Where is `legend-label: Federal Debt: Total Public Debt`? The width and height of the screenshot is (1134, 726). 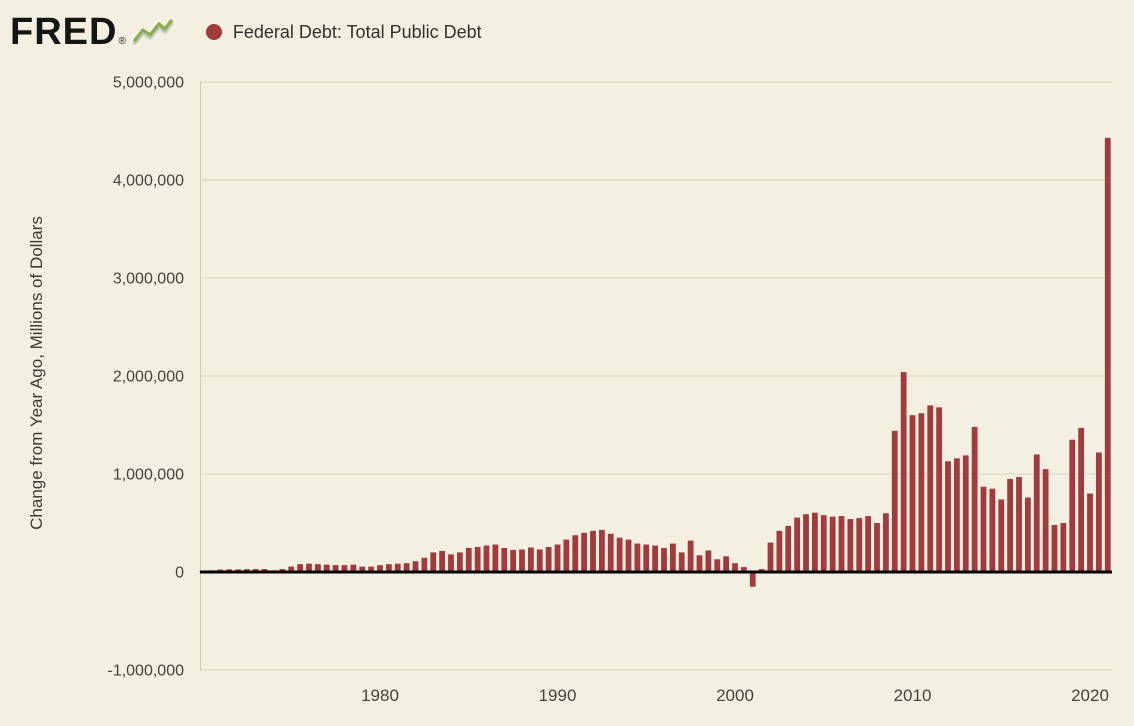
legend-label: Federal Debt: Total Public Debt is located at coordinates (357, 31).